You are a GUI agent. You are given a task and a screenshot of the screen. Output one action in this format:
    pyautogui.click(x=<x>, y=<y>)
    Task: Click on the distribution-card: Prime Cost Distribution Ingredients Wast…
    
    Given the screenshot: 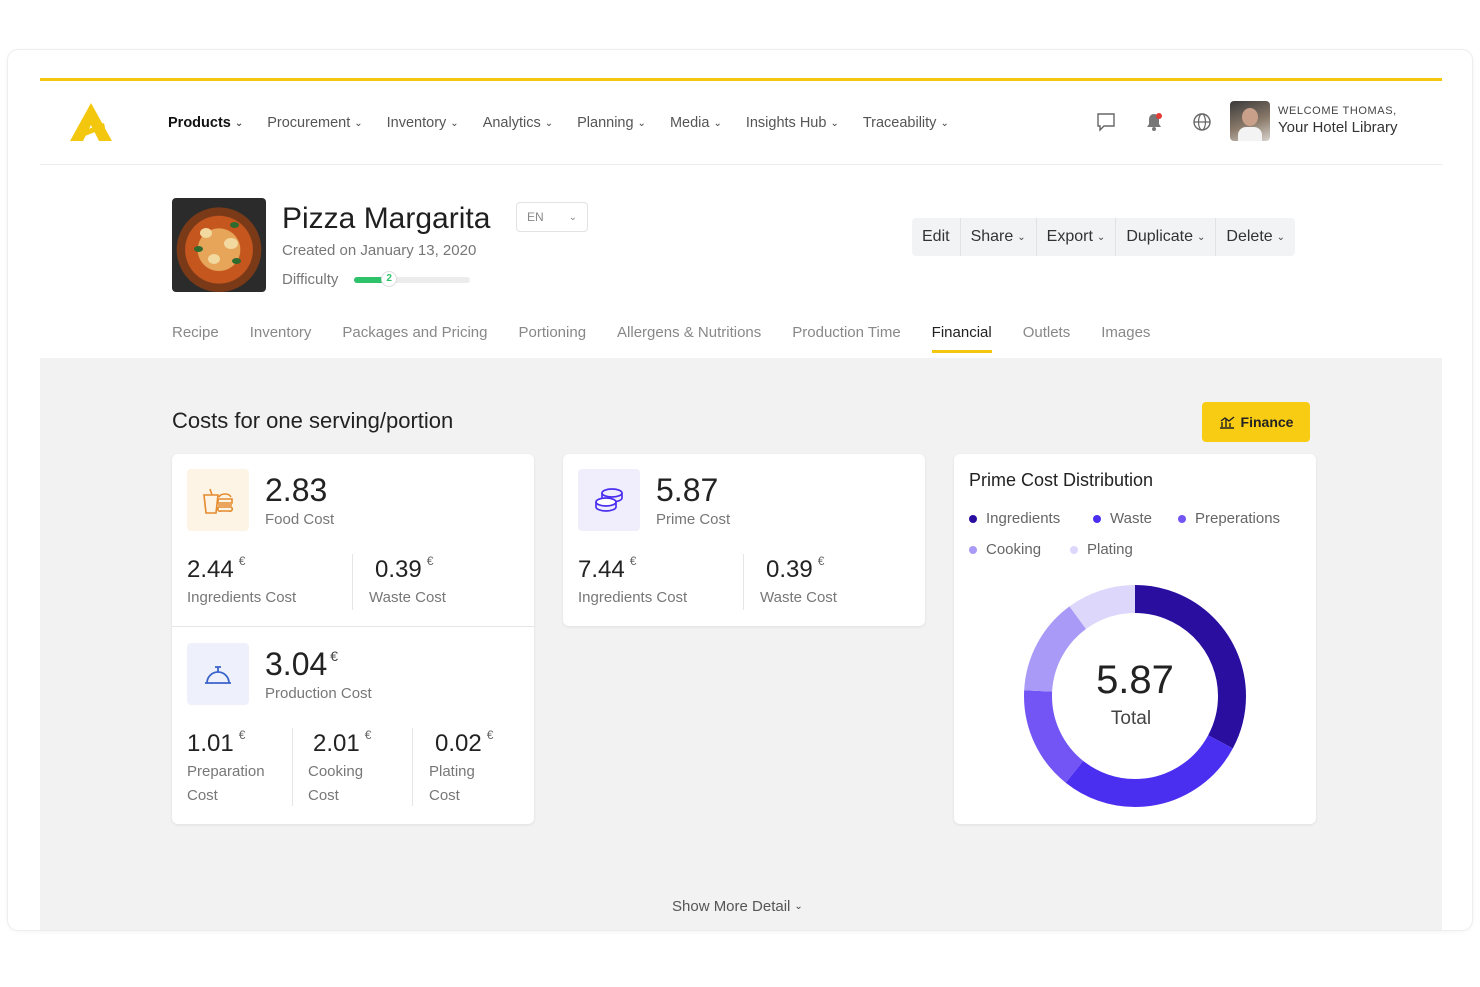 What is the action you would take?
    pyautogui.click(x=1135, y=639)
    